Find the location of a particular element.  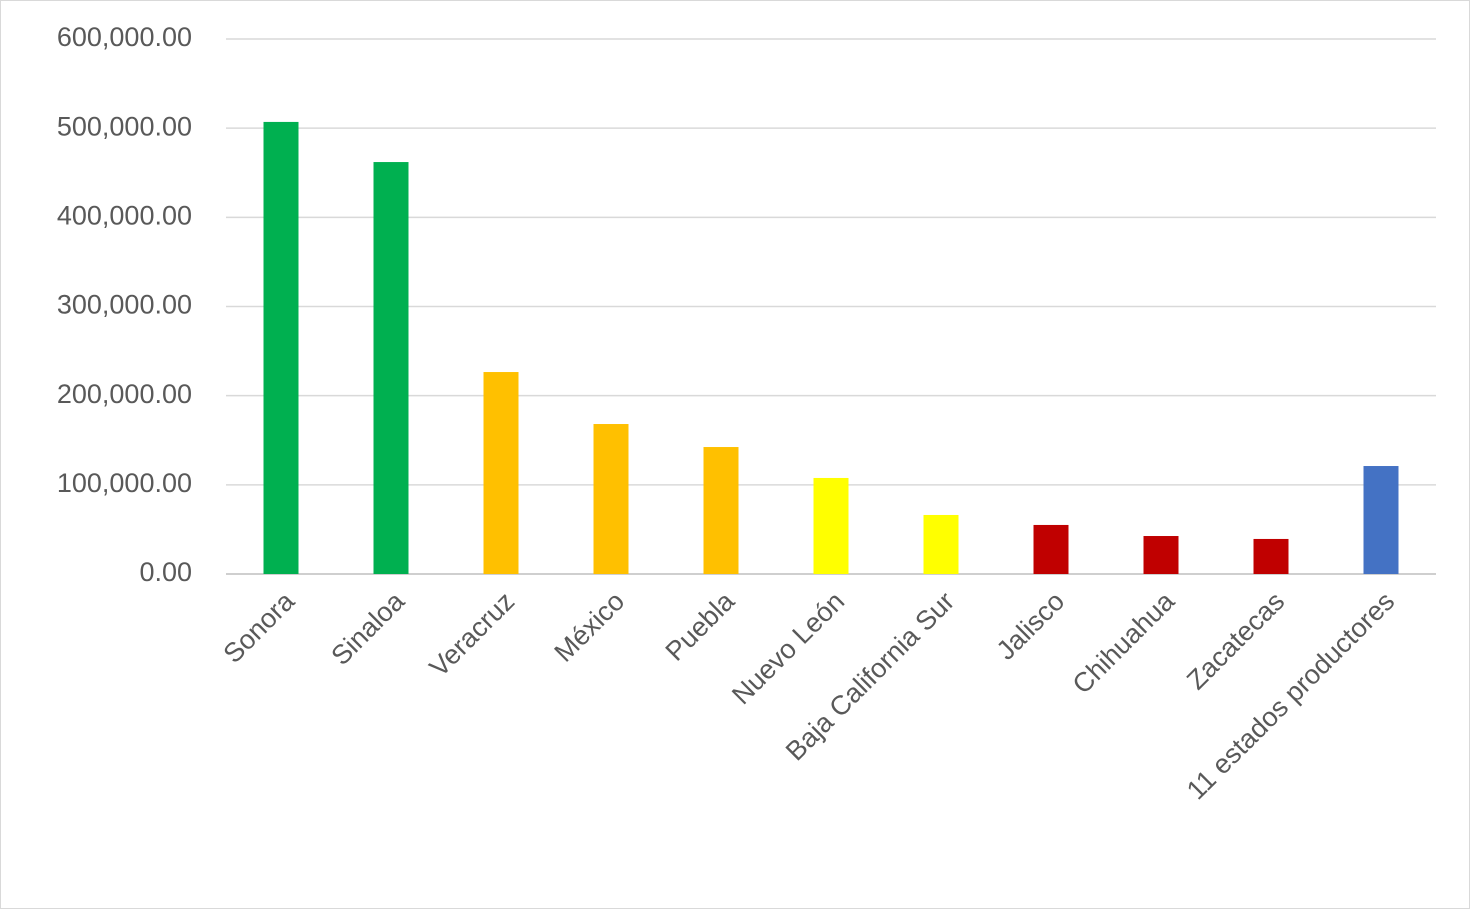

y-tick-label: 400,000.00 is located at coordinates (124, 215).